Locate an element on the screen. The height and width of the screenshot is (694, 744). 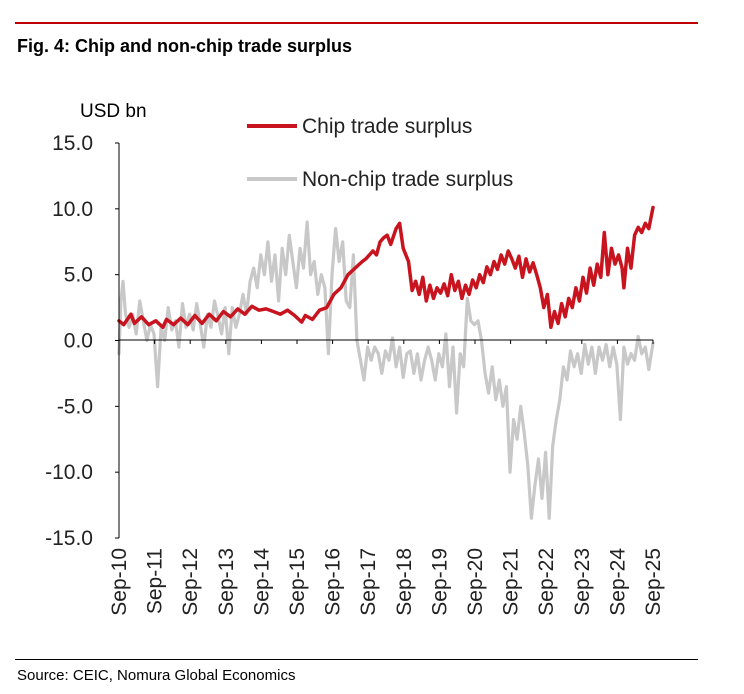
x-tick-label: Sep-16 is located at coordinates (333, 582).